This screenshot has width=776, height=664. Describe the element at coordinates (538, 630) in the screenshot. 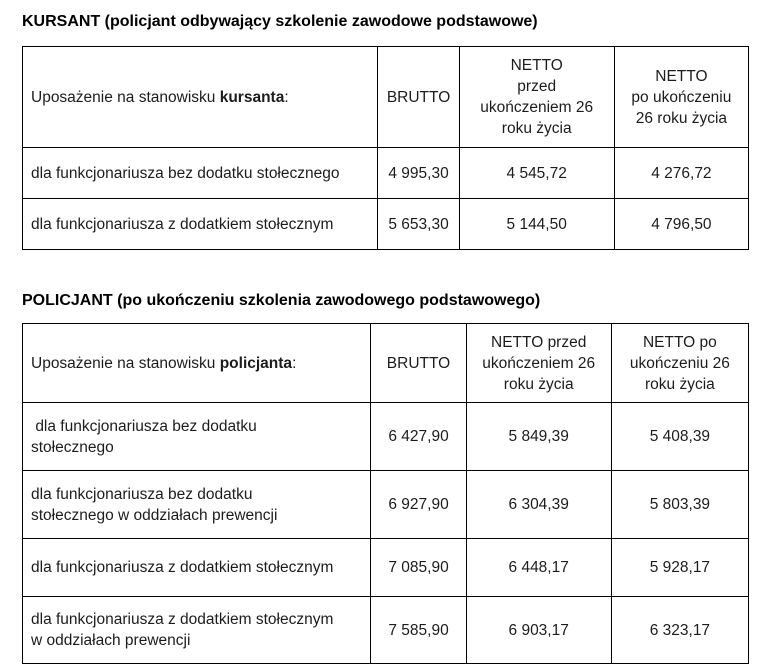

I see `netto-before-26-value: 6 903,17` at that location.